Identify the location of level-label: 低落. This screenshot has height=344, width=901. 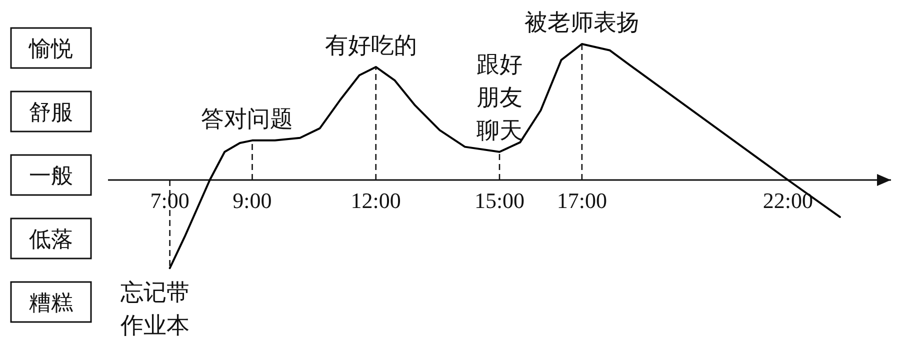
(51, 239).